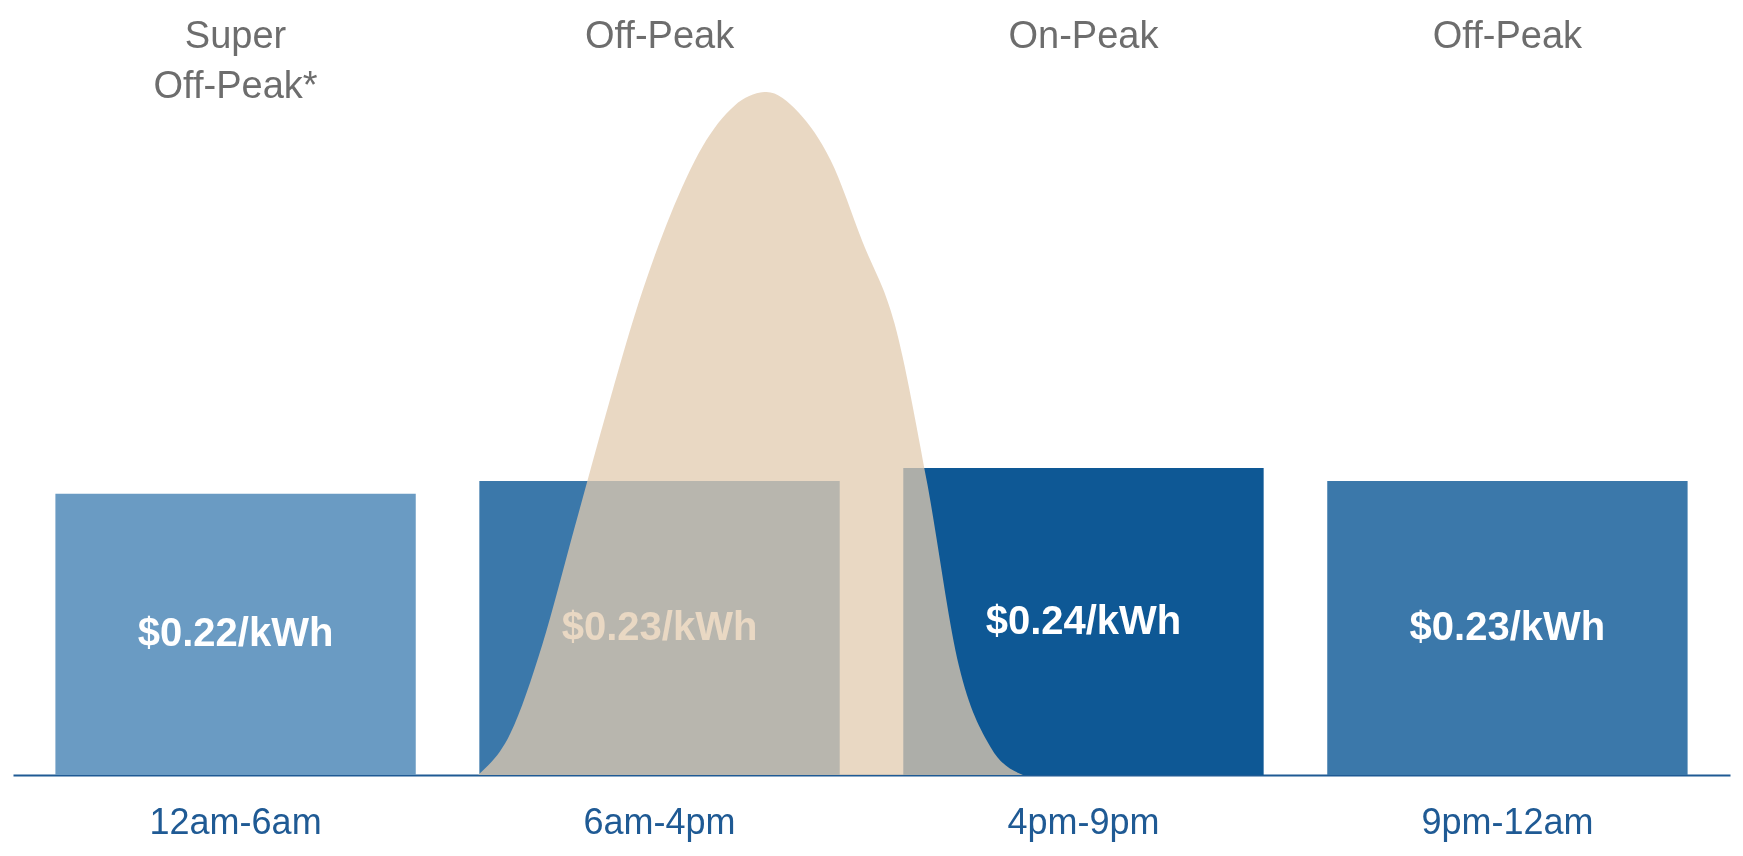 The width and height of the screenshot is (1743, 856). Describe the element at coordinates (1084, 35) in the screenshot. I see `text: On-Peak` at that location.